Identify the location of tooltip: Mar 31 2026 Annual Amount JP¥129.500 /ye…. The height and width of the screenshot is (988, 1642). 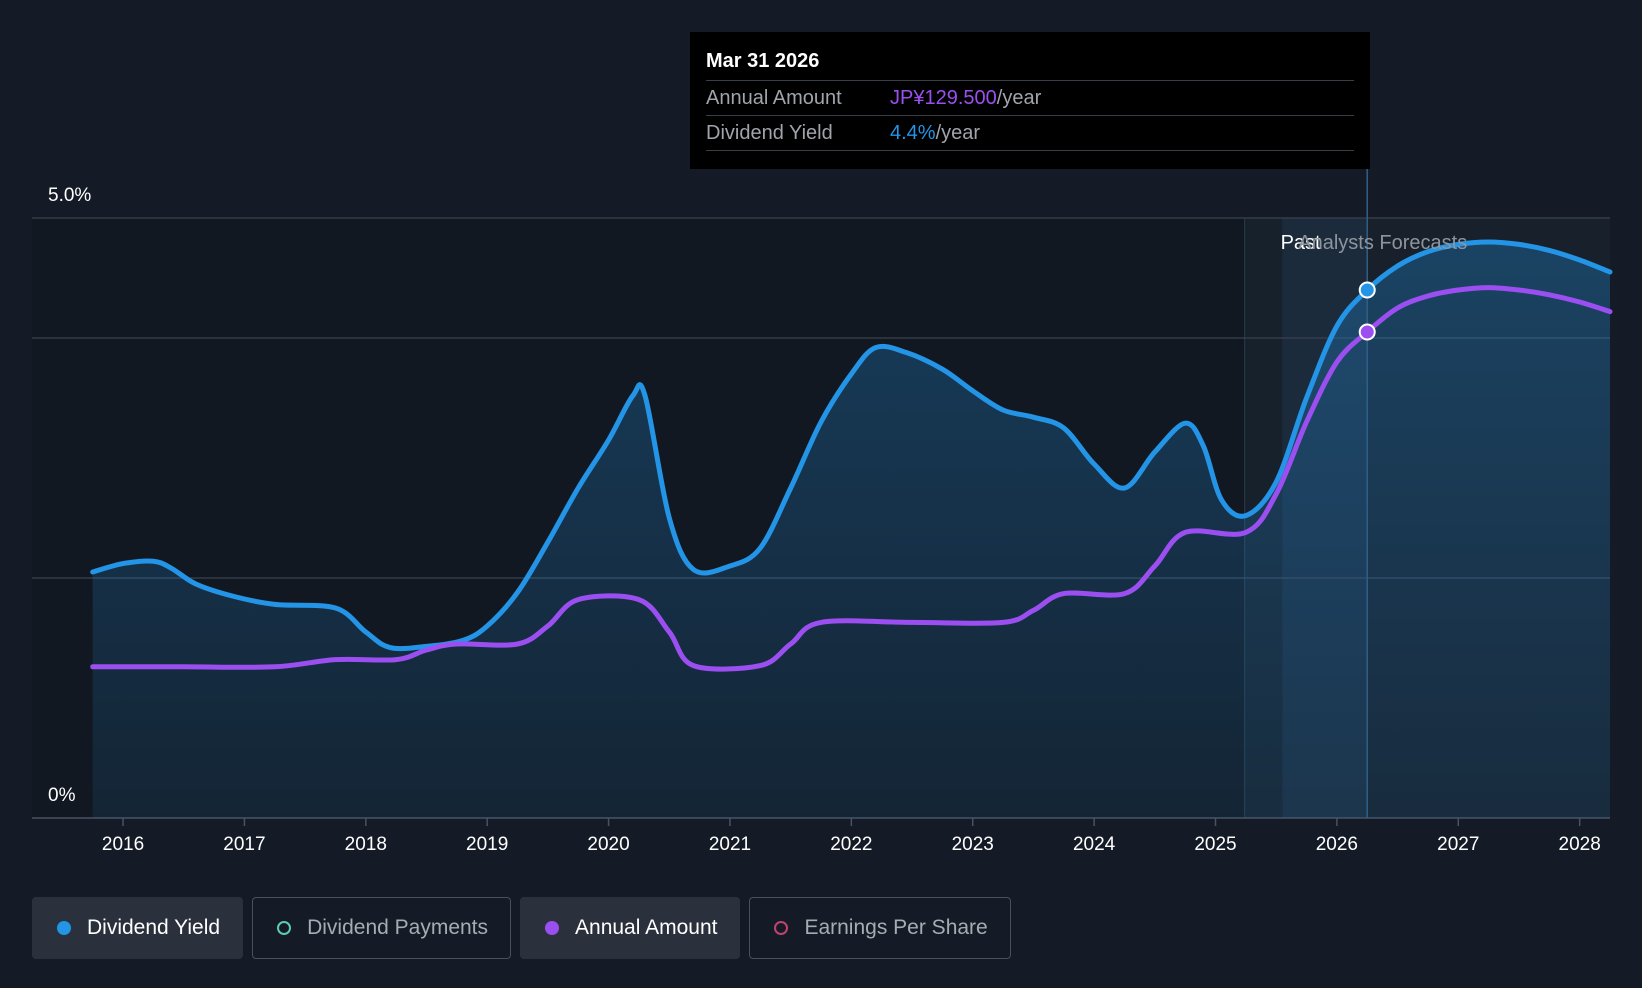
(1030, 100).